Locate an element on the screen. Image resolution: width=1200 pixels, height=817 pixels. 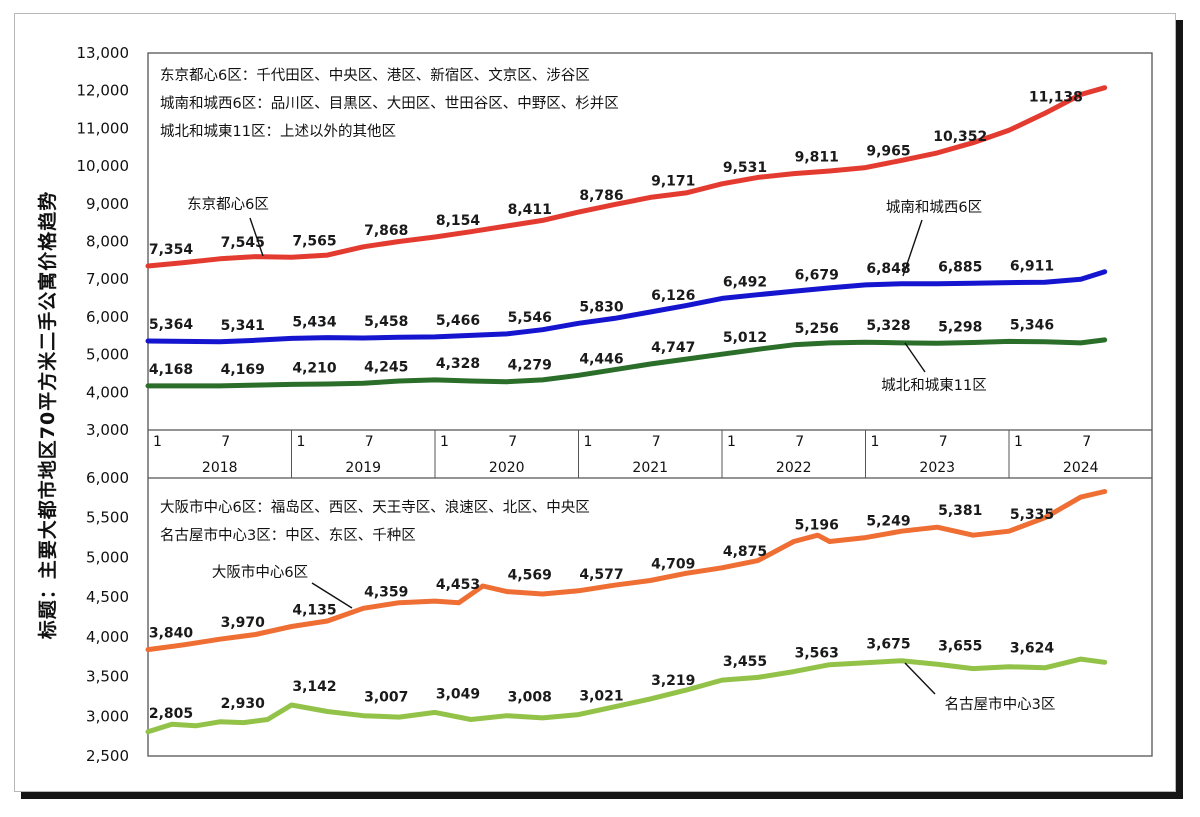
legend-note: 城北和城東11区：上述以外的其他区 is located at coordinates (278, 131).